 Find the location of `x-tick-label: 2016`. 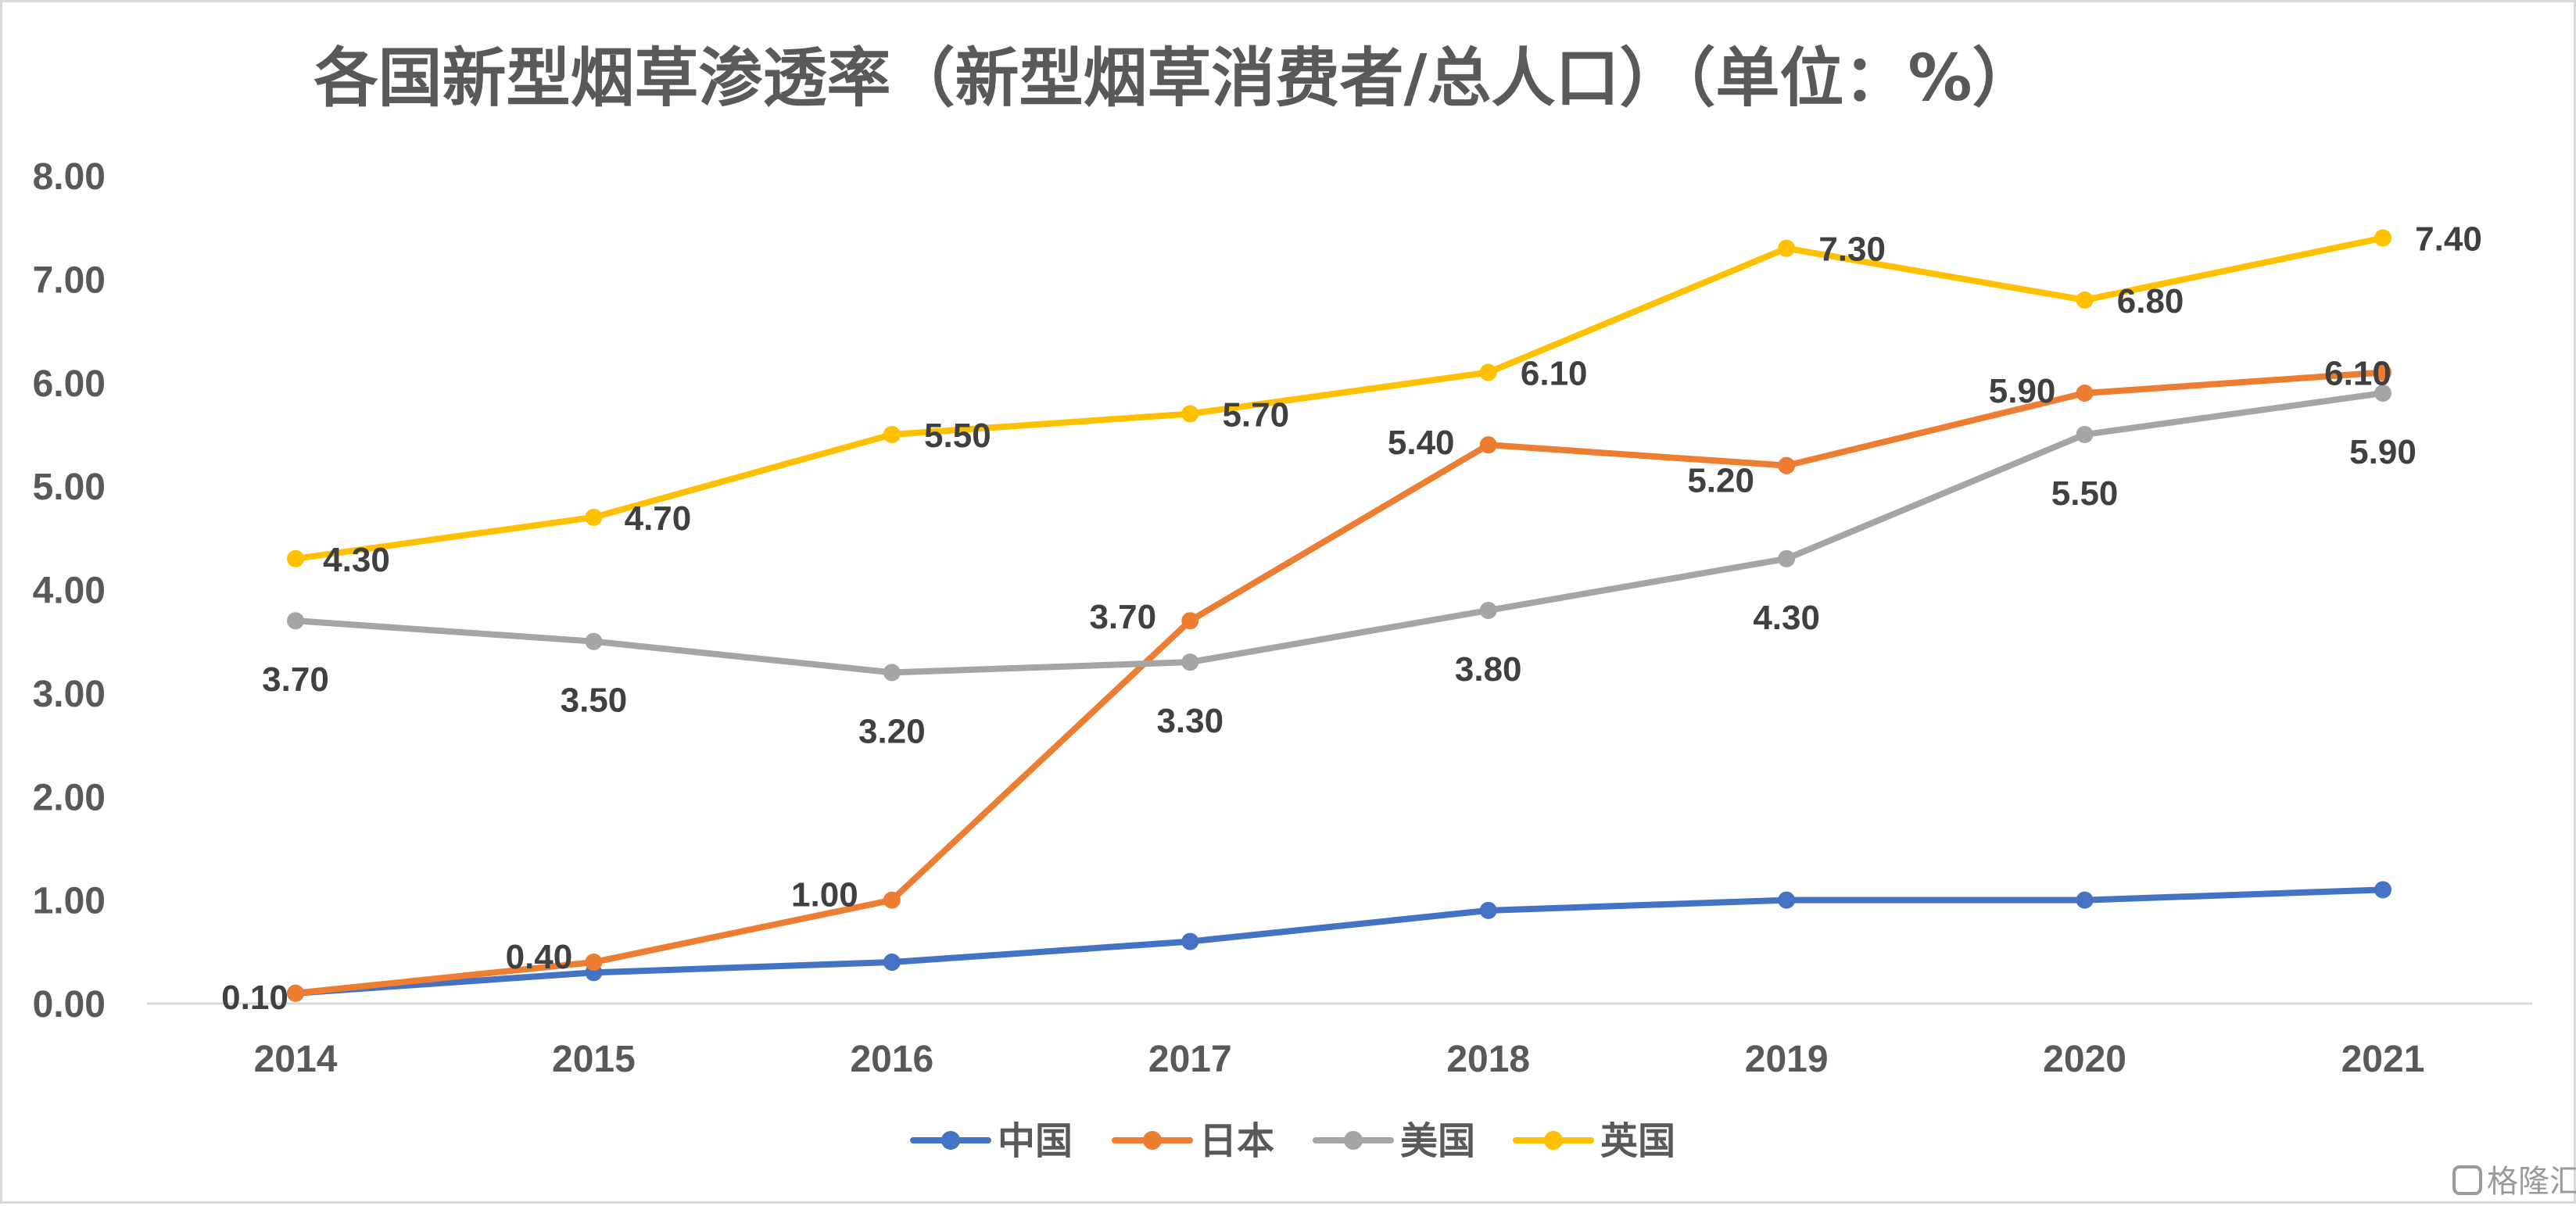

x-tick-label: 2016 is located at coordinates (891, 1059).